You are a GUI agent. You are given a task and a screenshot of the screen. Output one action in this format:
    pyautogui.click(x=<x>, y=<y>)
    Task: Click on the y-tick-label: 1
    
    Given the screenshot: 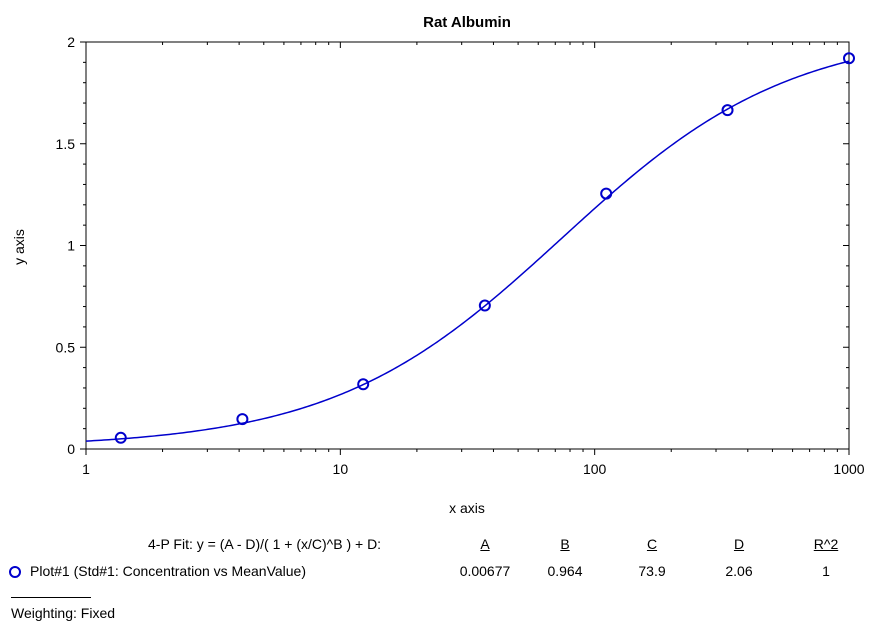 What is the action you would take?
    pyautogui.click(x=71, y=246)
    